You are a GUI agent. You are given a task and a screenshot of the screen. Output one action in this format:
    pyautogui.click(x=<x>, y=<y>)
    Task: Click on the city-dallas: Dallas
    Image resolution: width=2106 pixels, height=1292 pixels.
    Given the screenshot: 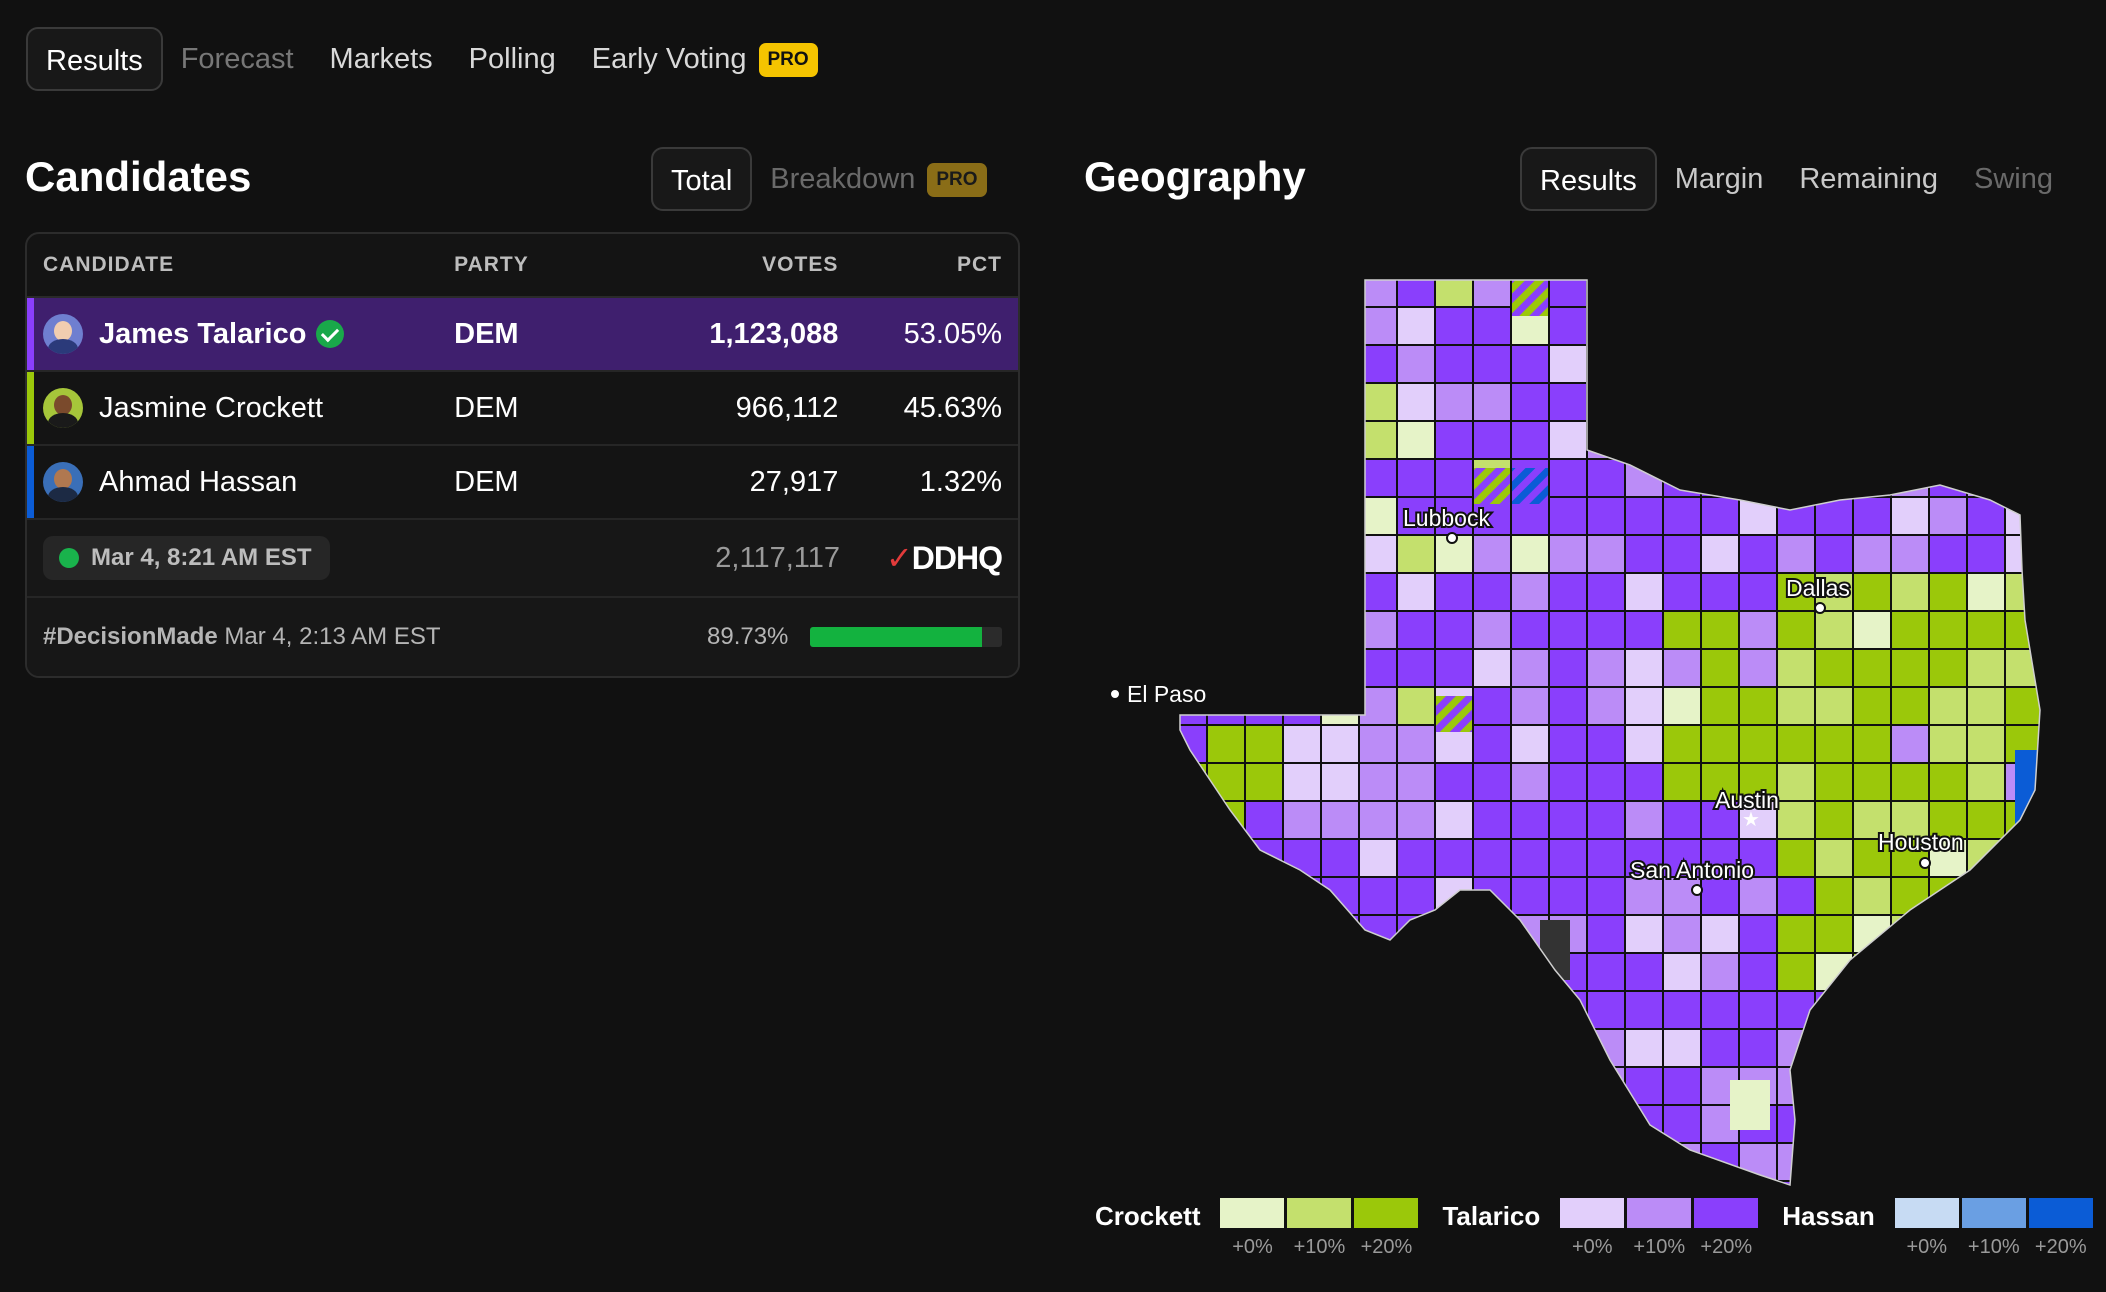 What is the action you would take?
    pyautogui.click(x=1818, y=593)
    